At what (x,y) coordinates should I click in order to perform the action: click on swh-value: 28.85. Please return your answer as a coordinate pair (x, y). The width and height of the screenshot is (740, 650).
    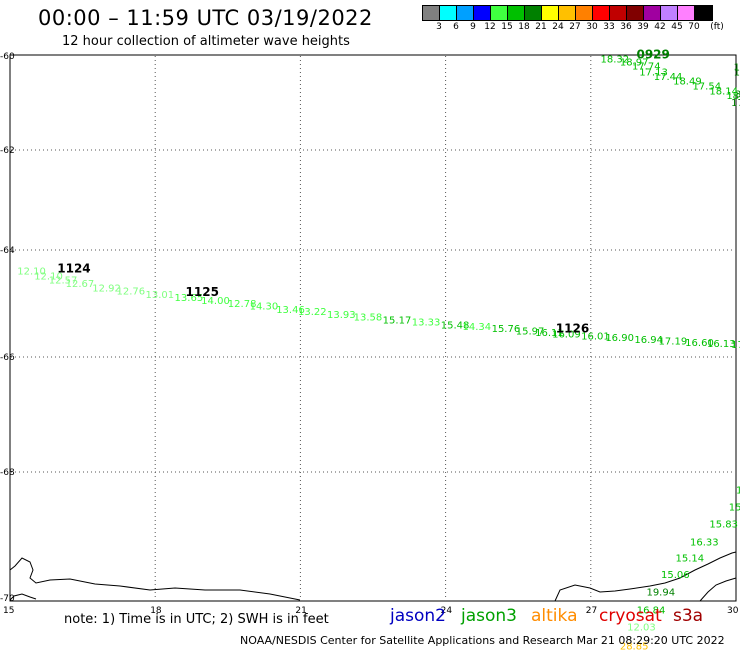
    Looking at the image, I should click on (634, 645).